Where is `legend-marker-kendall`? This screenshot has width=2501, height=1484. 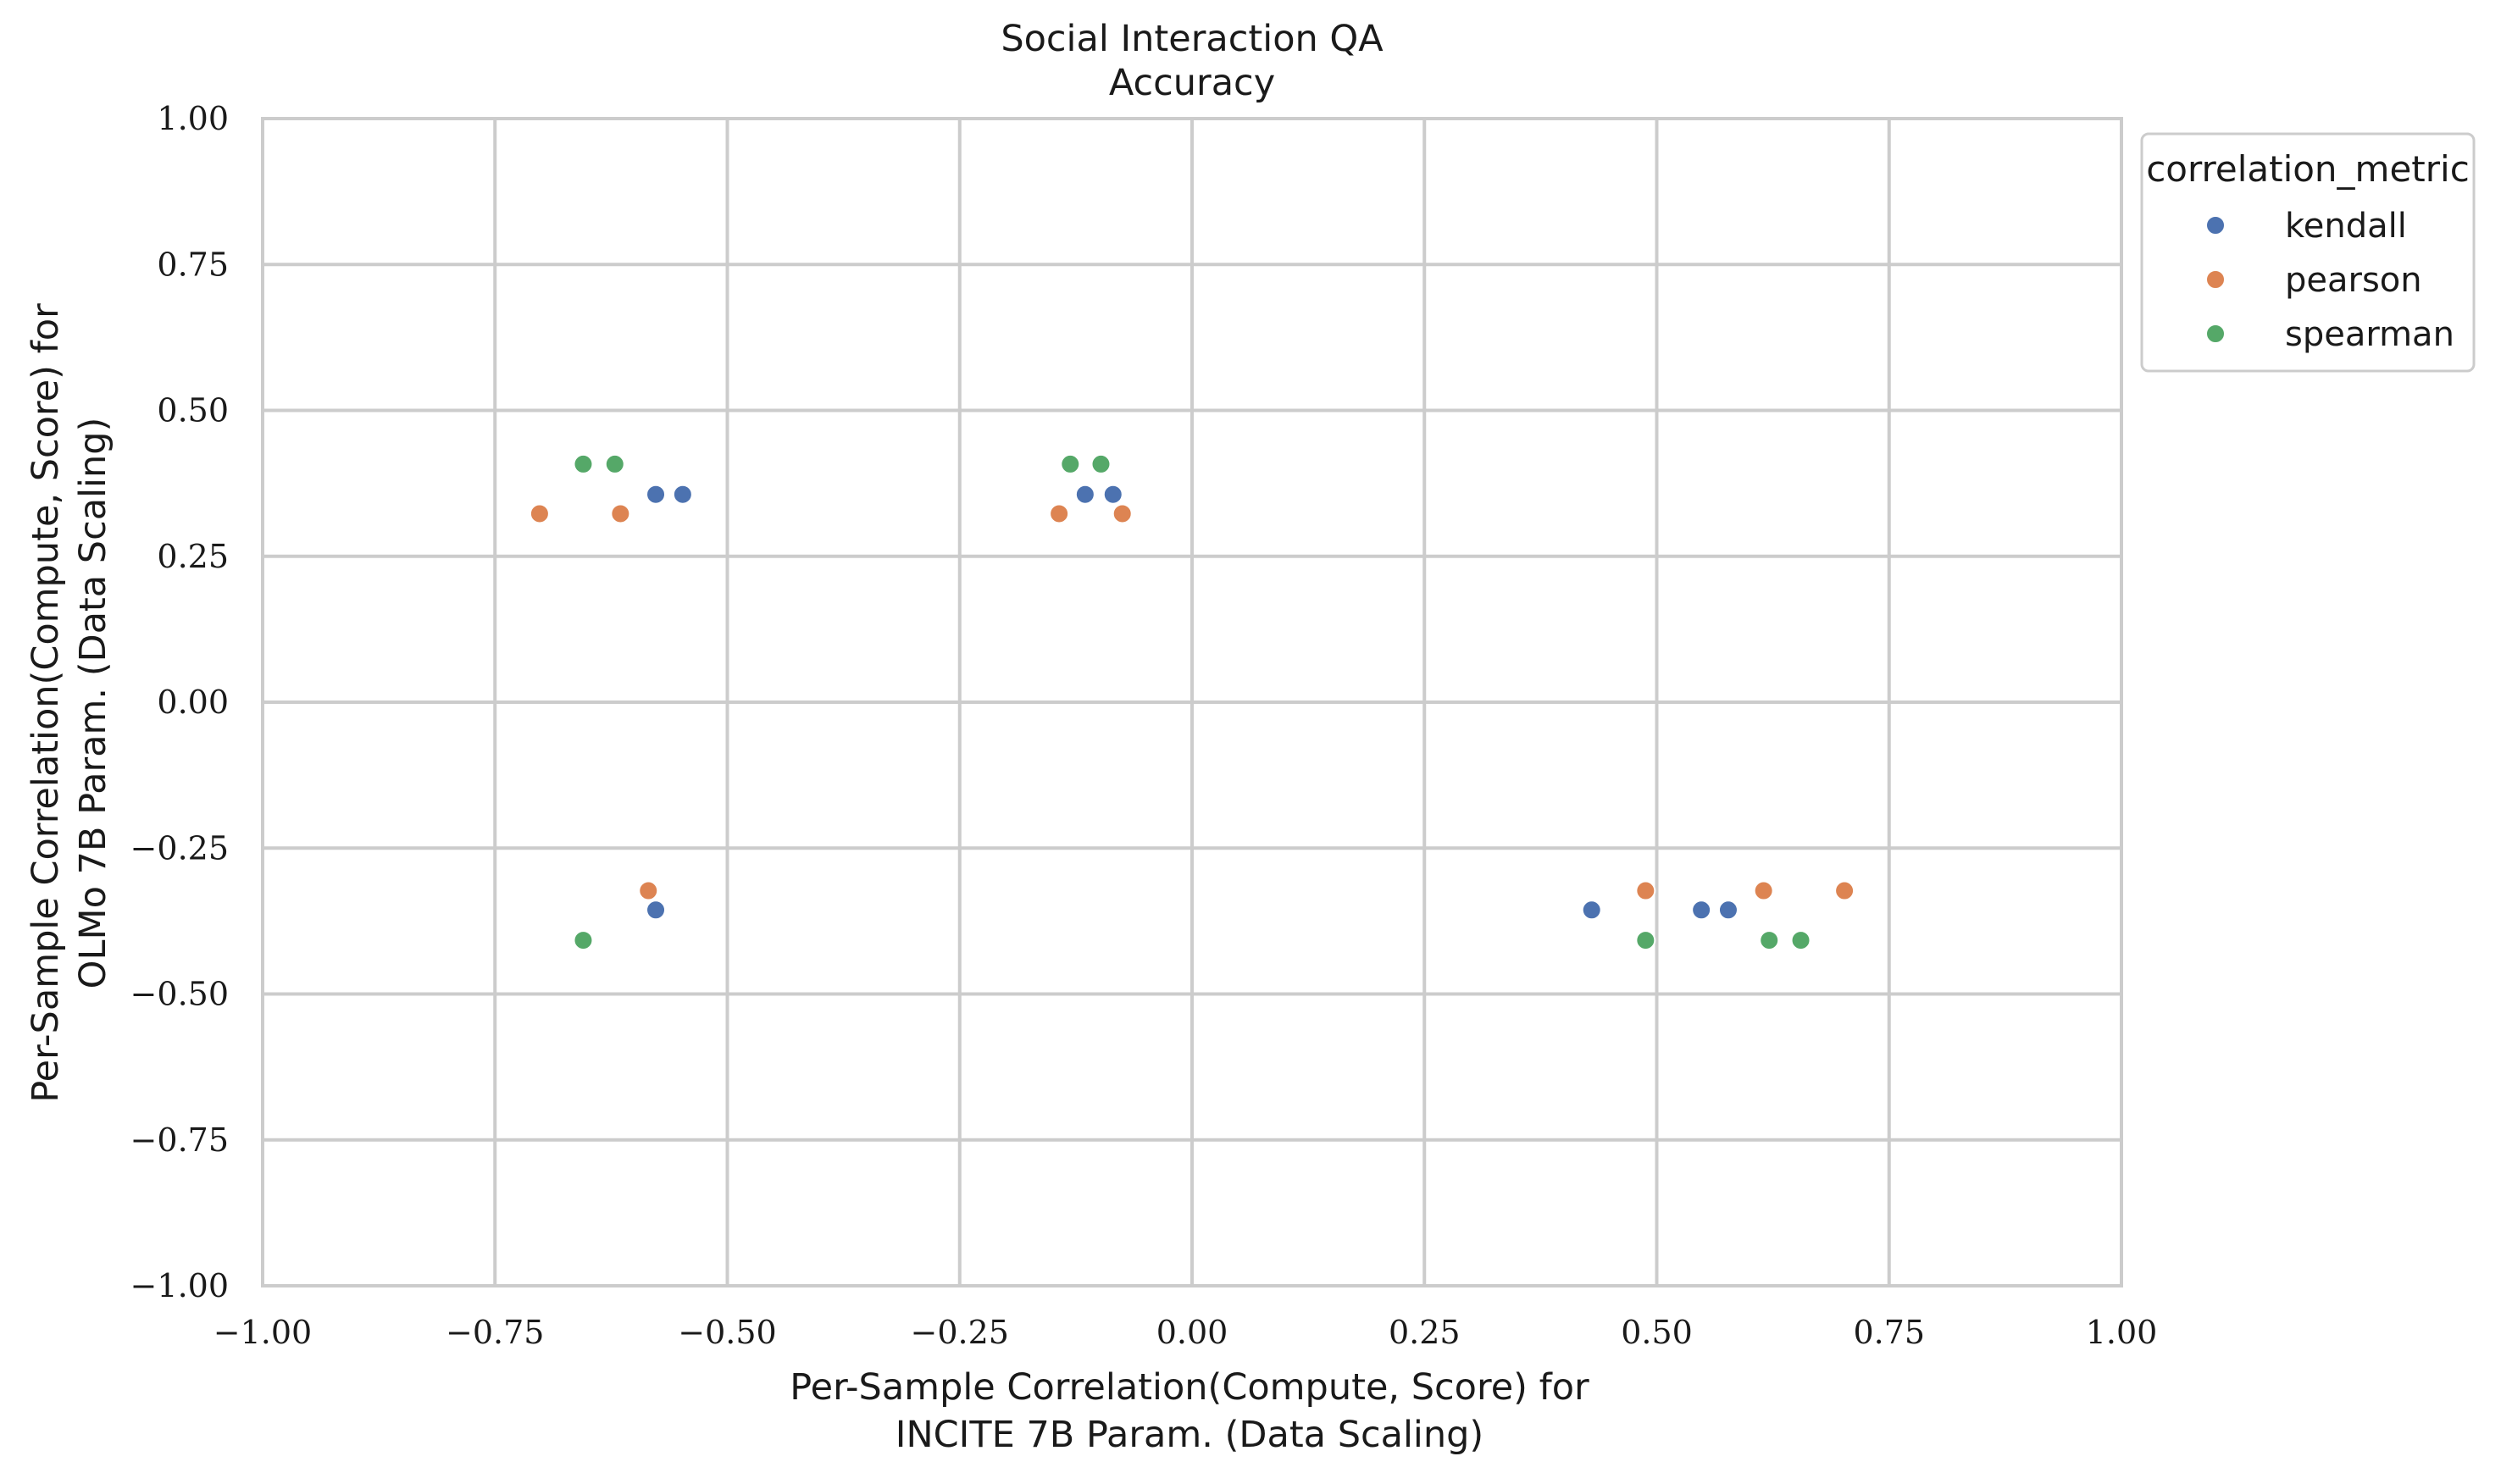
legend-marker-kendall is located at coordinates (2215, 225).